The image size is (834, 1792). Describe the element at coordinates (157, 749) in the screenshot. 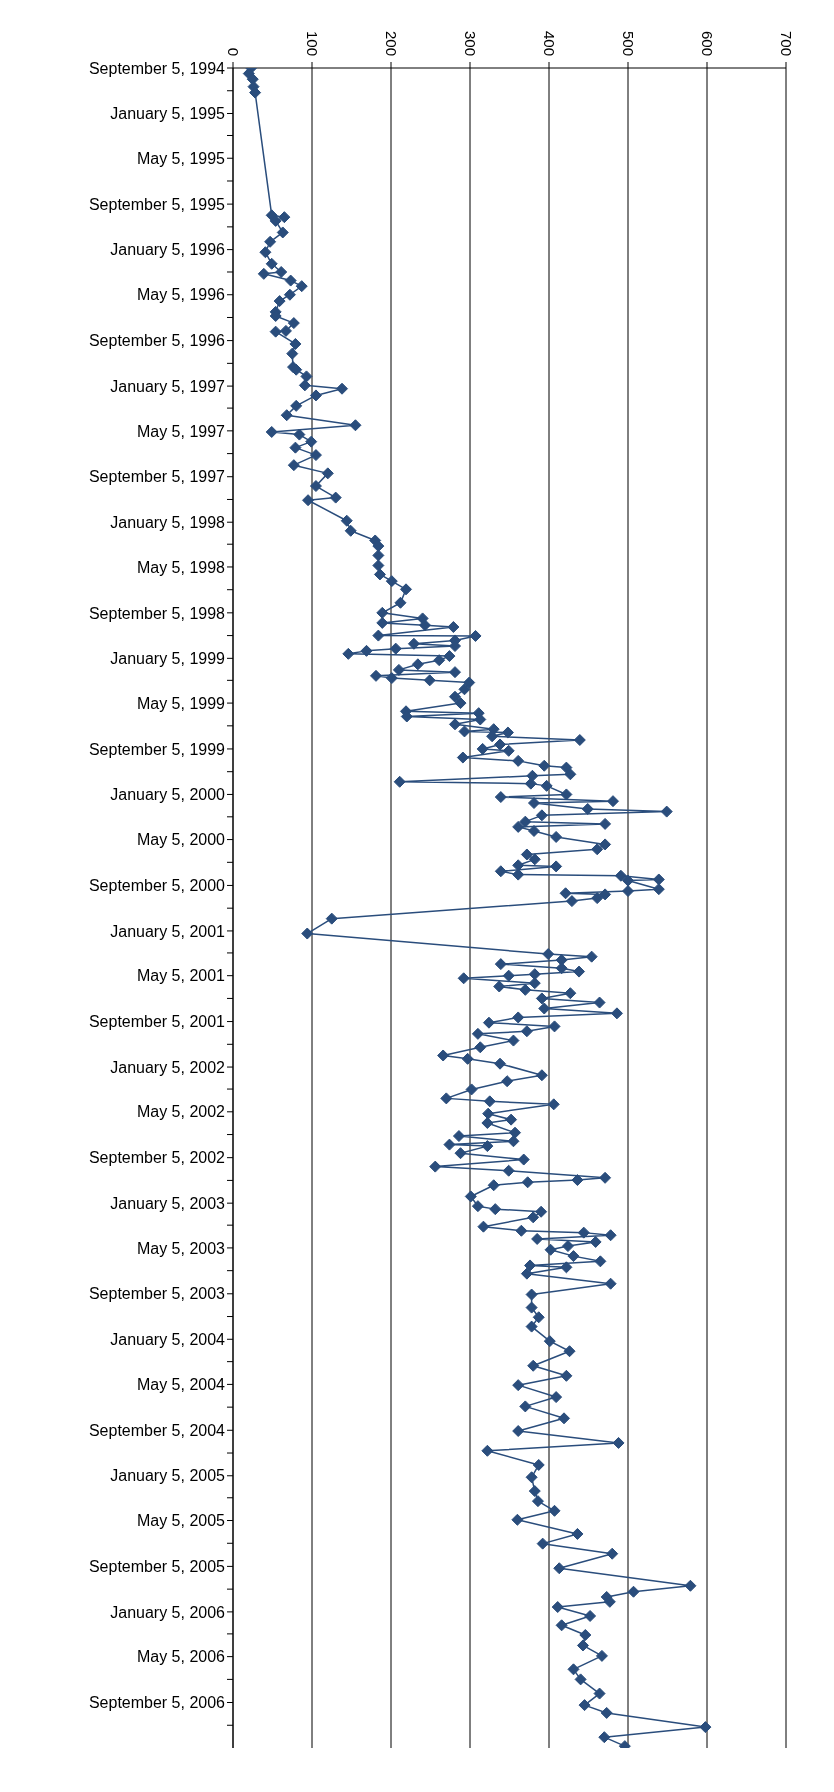

I see `y-tick-label: September 5, 1999` at that location.